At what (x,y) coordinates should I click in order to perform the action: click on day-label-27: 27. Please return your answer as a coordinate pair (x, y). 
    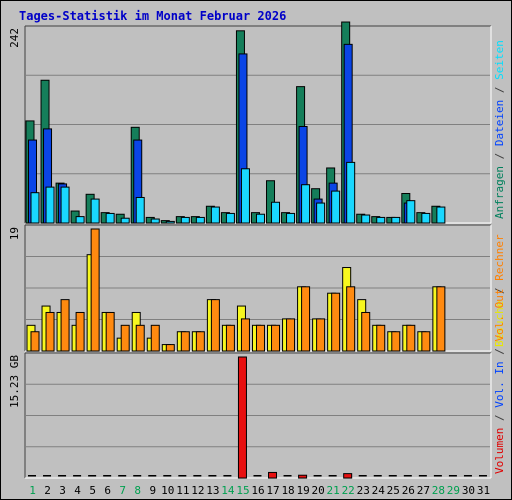
    Looking at the image, I should click on (423, 490).